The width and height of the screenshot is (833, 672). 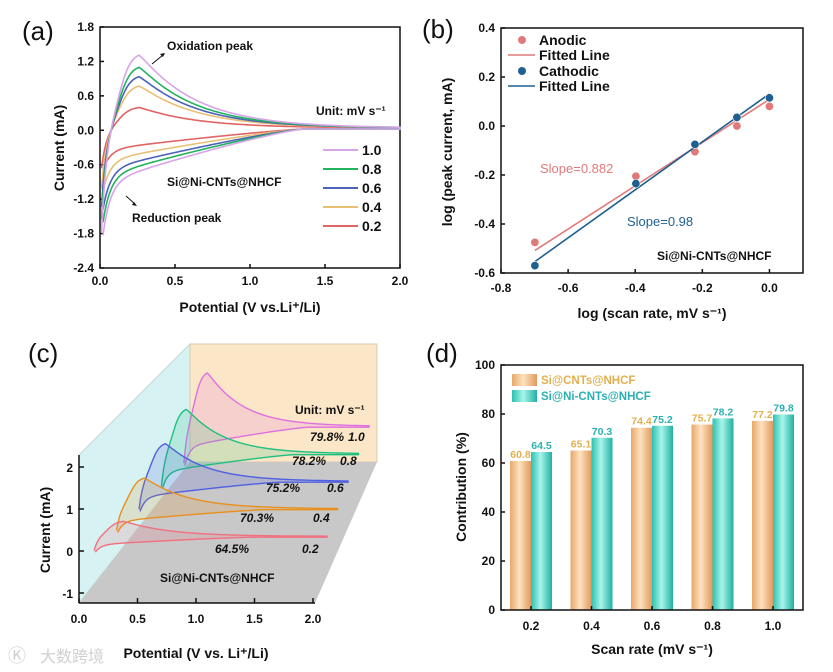 I want to click on oxidation-peak-label: Oxidation peak, so click(x=210, y=46).